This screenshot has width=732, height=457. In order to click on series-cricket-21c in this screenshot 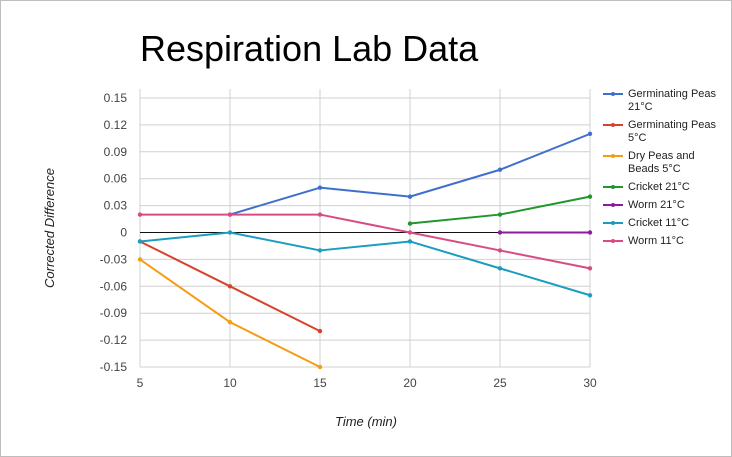, I will do `click(500, 210)`.